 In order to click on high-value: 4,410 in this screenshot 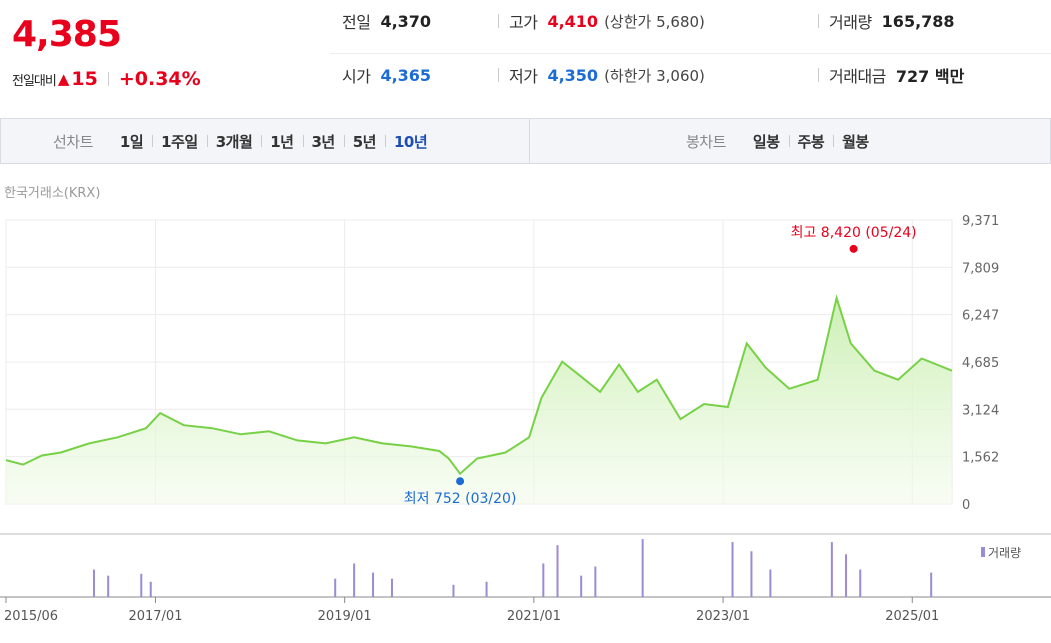, I will do `click(573, 21)`.